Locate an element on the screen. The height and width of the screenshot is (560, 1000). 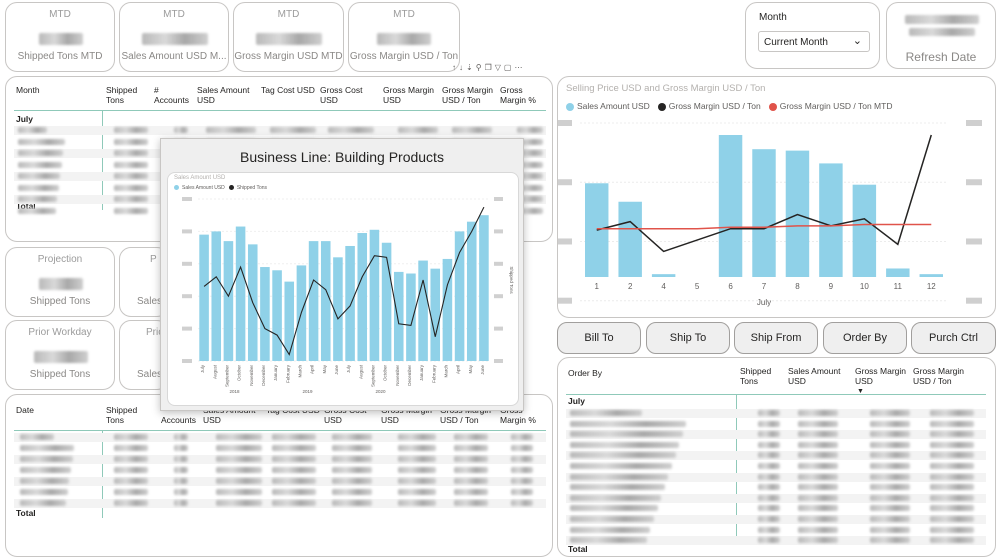
kpi-card-prior-workday: Prior Workday Shipped Tons is located at coordinates (60, 355).